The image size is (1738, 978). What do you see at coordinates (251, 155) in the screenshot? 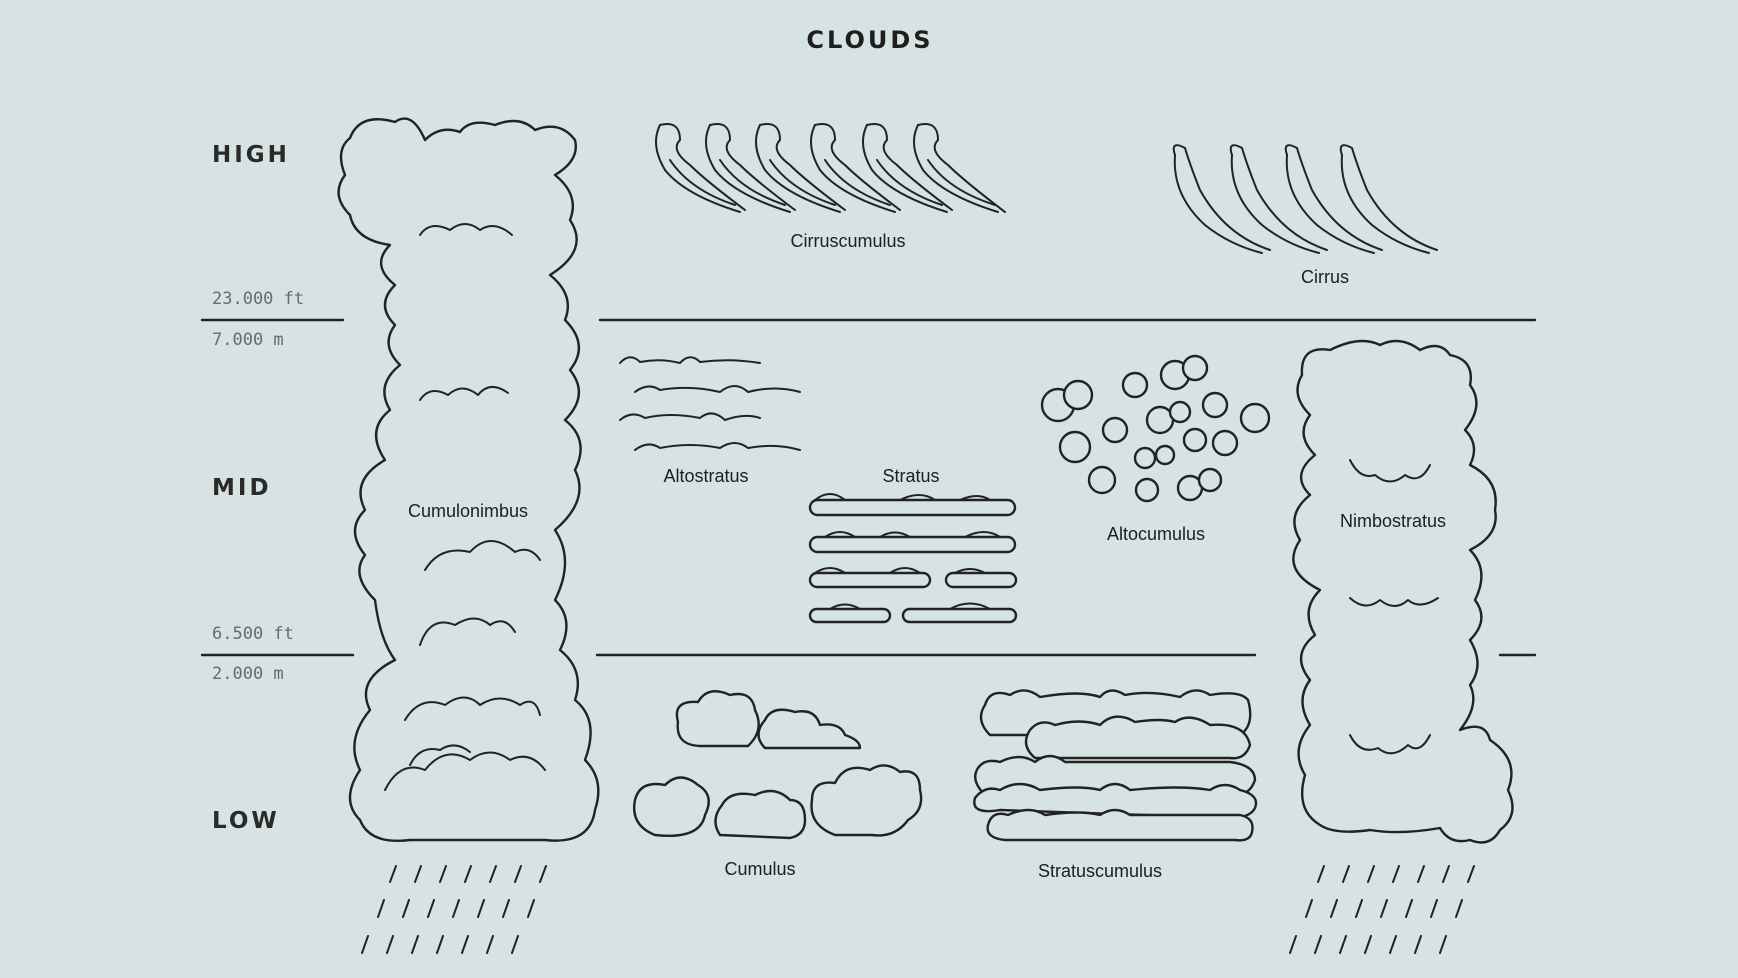
I see `level-label-high: HIGH` at bounding box center [251, 155].